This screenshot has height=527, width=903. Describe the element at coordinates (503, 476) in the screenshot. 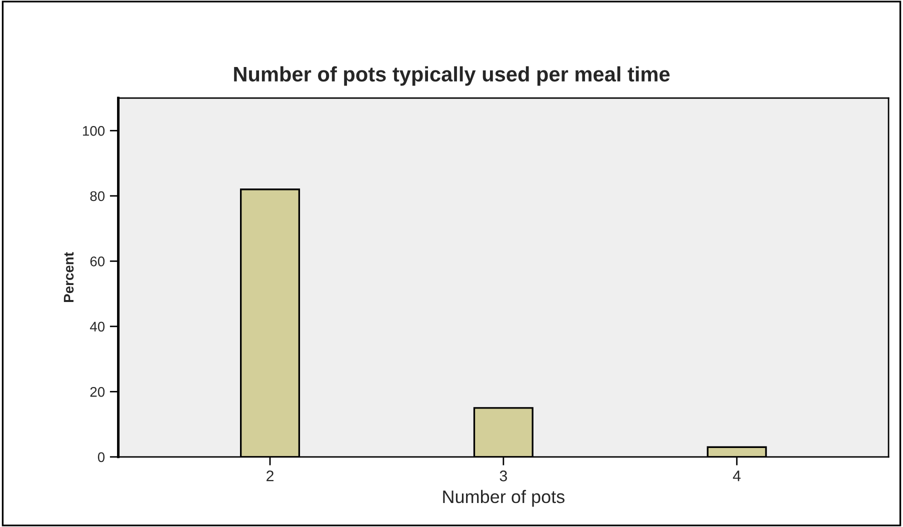

I see `x-tick-label: 3` at that location.